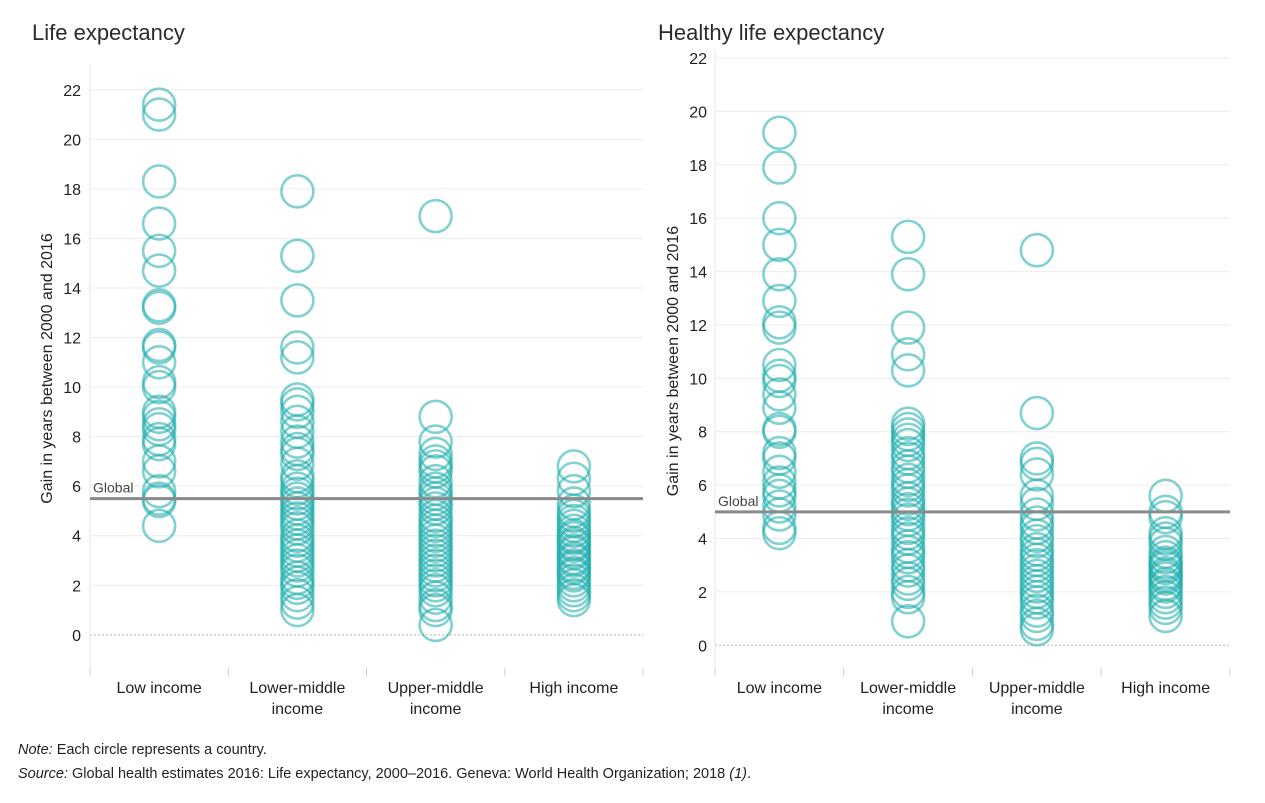 This screenshot has width=1265, height=803. What do you see at coordinates (76, 487) in the screenshot?
I see `chart1-y-tick-label: 6` at bounding box center [76, 487].